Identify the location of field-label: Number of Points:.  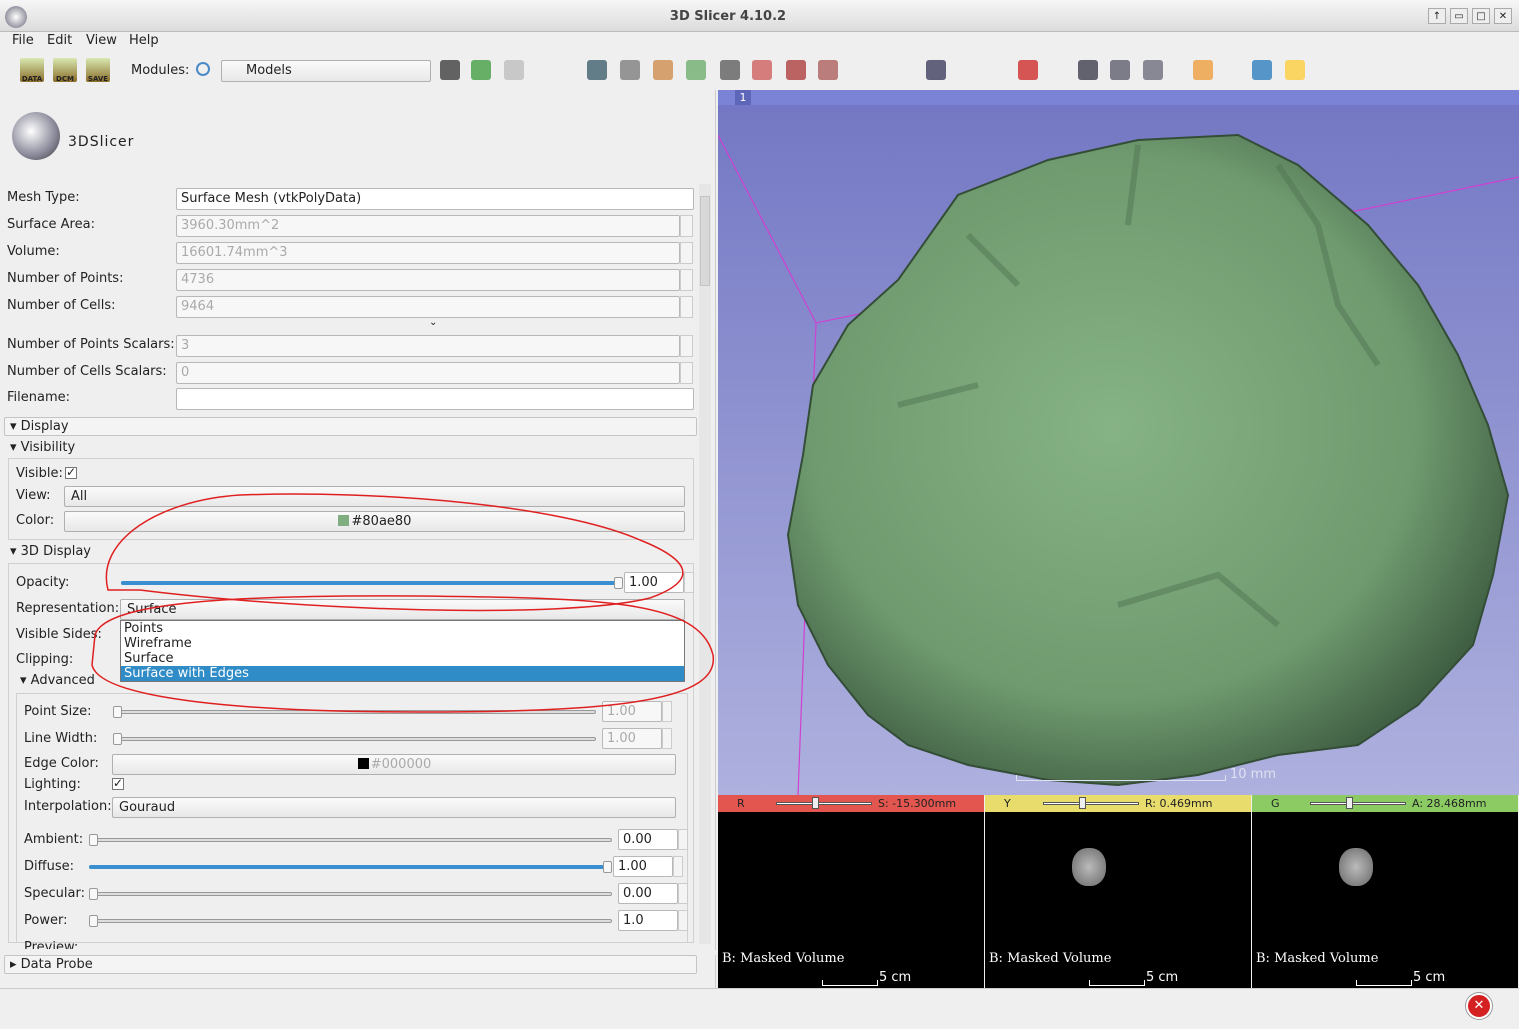
(65, 278).